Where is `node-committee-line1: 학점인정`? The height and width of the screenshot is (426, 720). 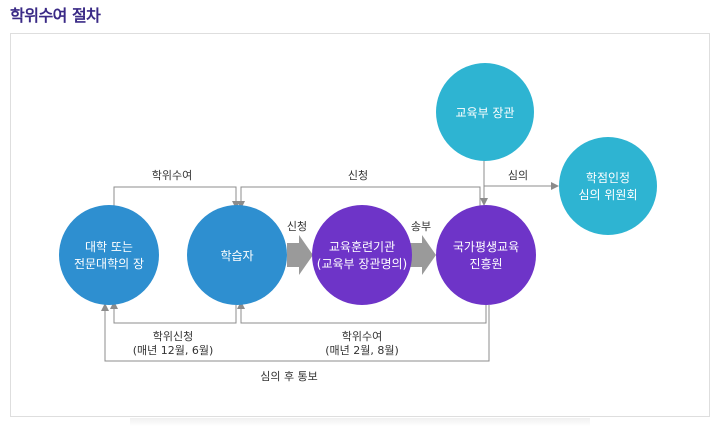
node-committee-line1: 학점인정 is located at coordinates (608, 178).